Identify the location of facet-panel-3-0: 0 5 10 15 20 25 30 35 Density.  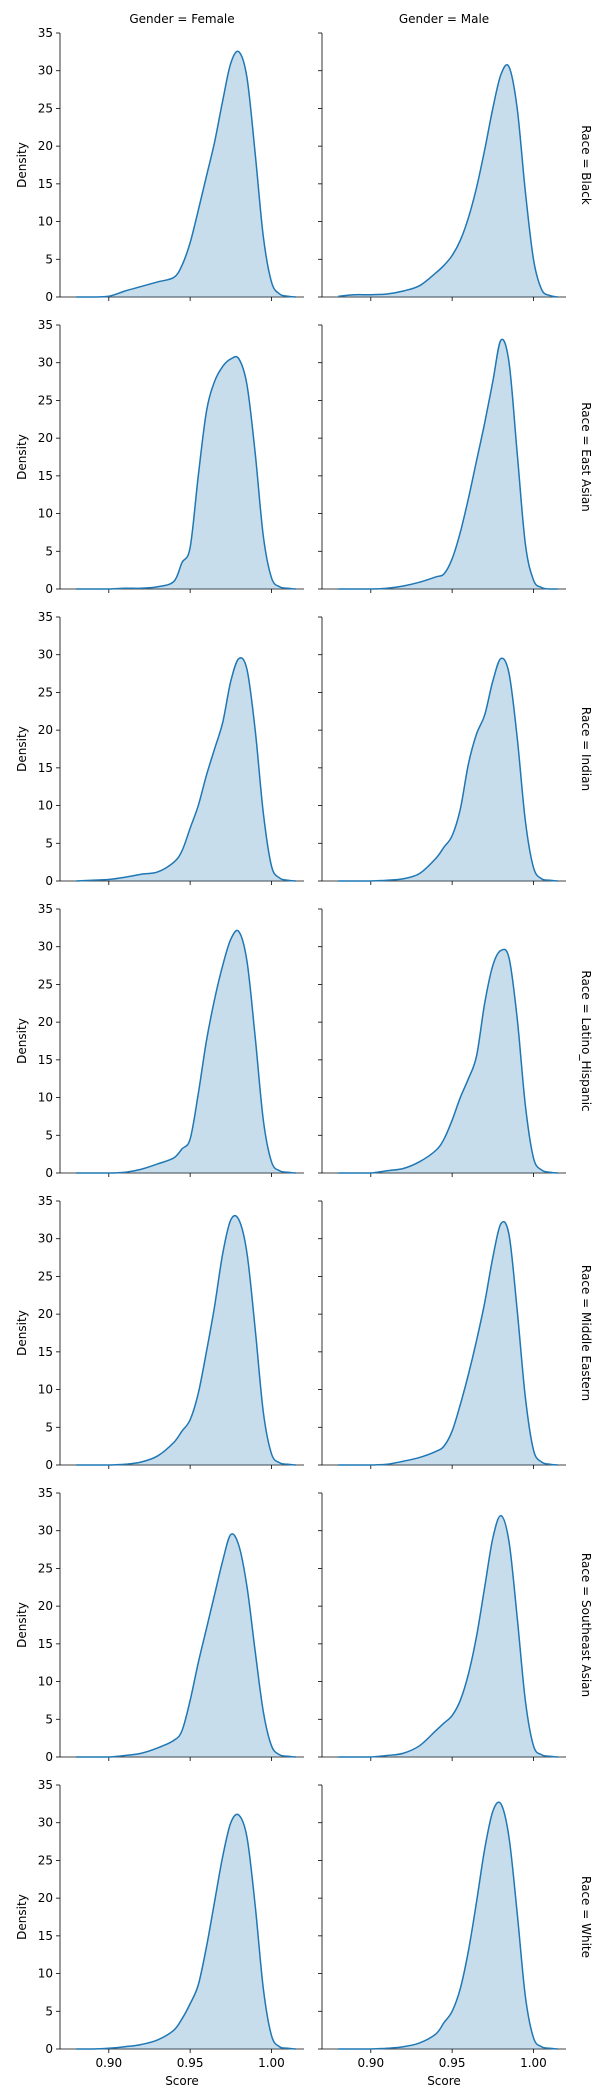
(159, 1041).